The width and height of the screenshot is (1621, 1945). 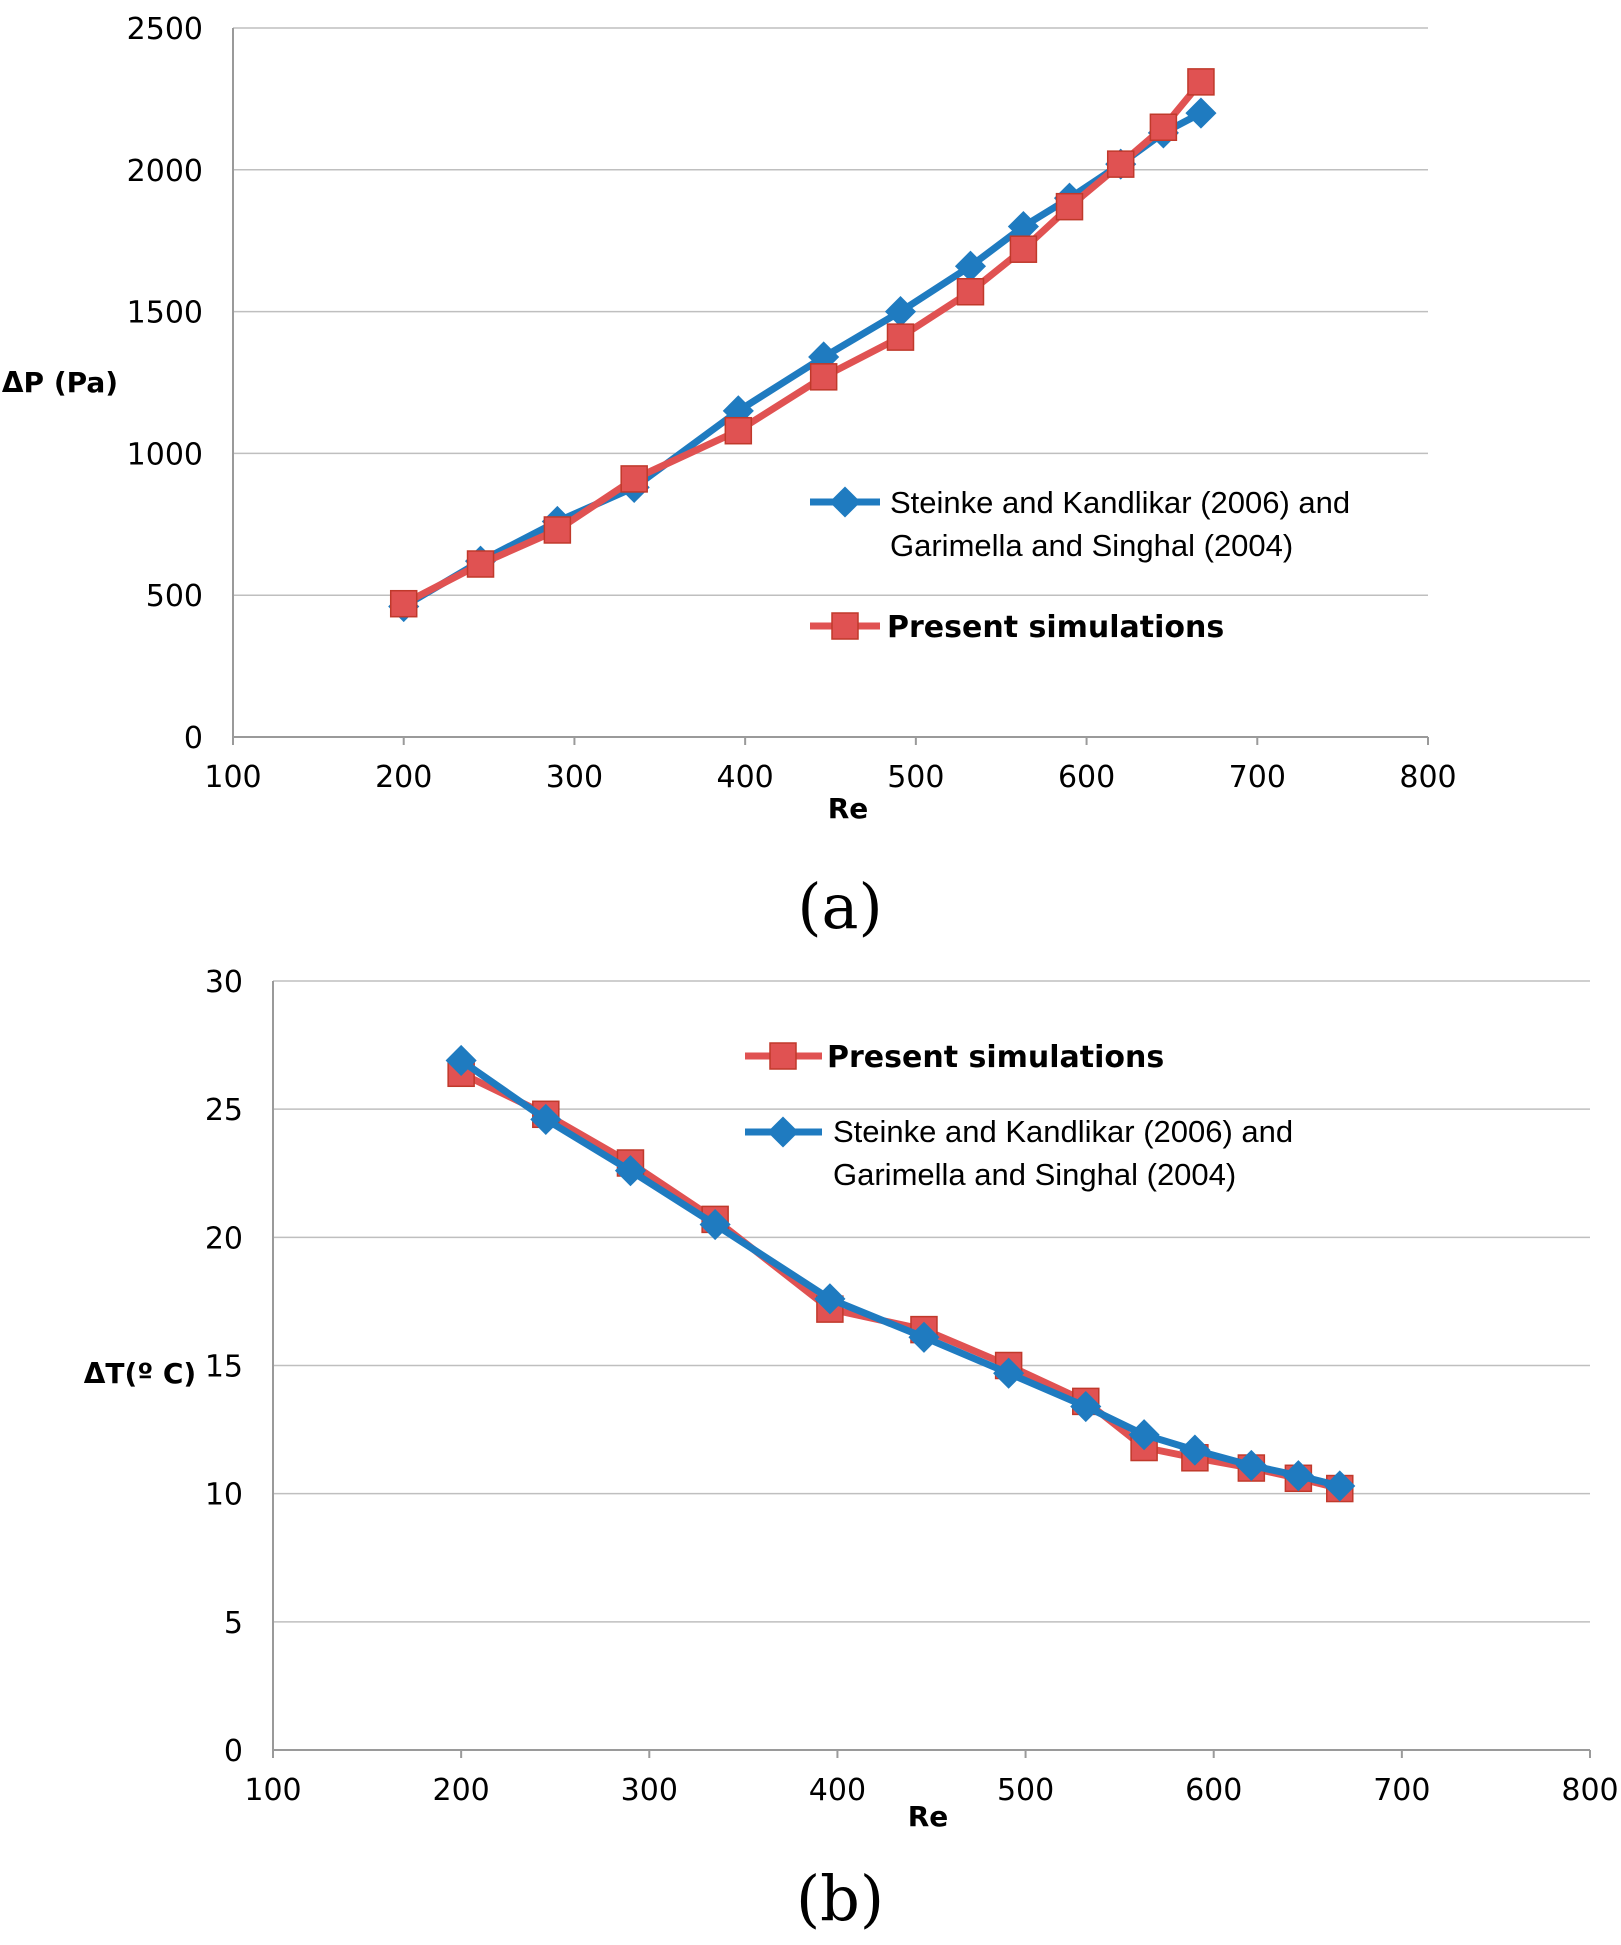 What do you see at coordinates (1091, 545) in the screenshot?
I see `chart-a-legend-label-blue-line2: Garimella and Singhal (2004)` at bounding box center [1091, 545].